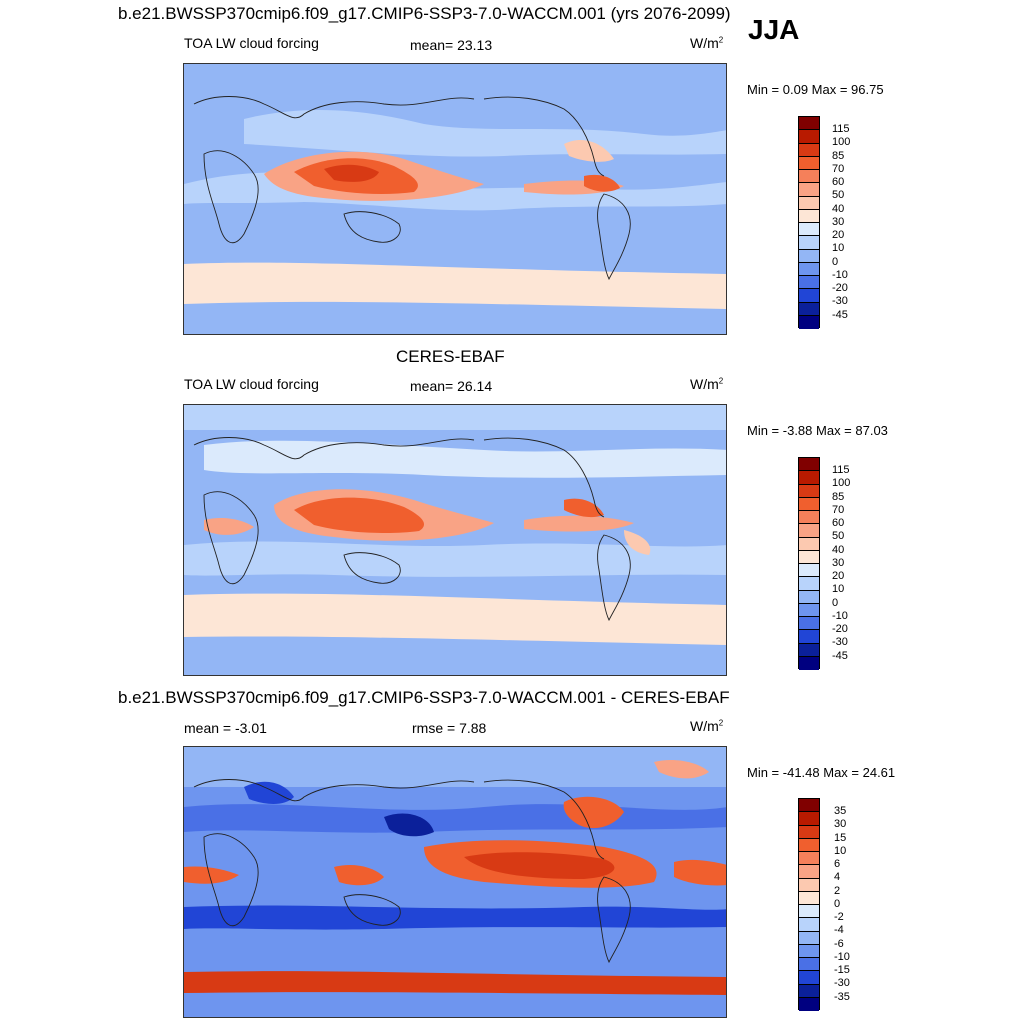  I want to click on panel1-minmax: Min = 0.09 Max = 96.75, so click(815, 89).